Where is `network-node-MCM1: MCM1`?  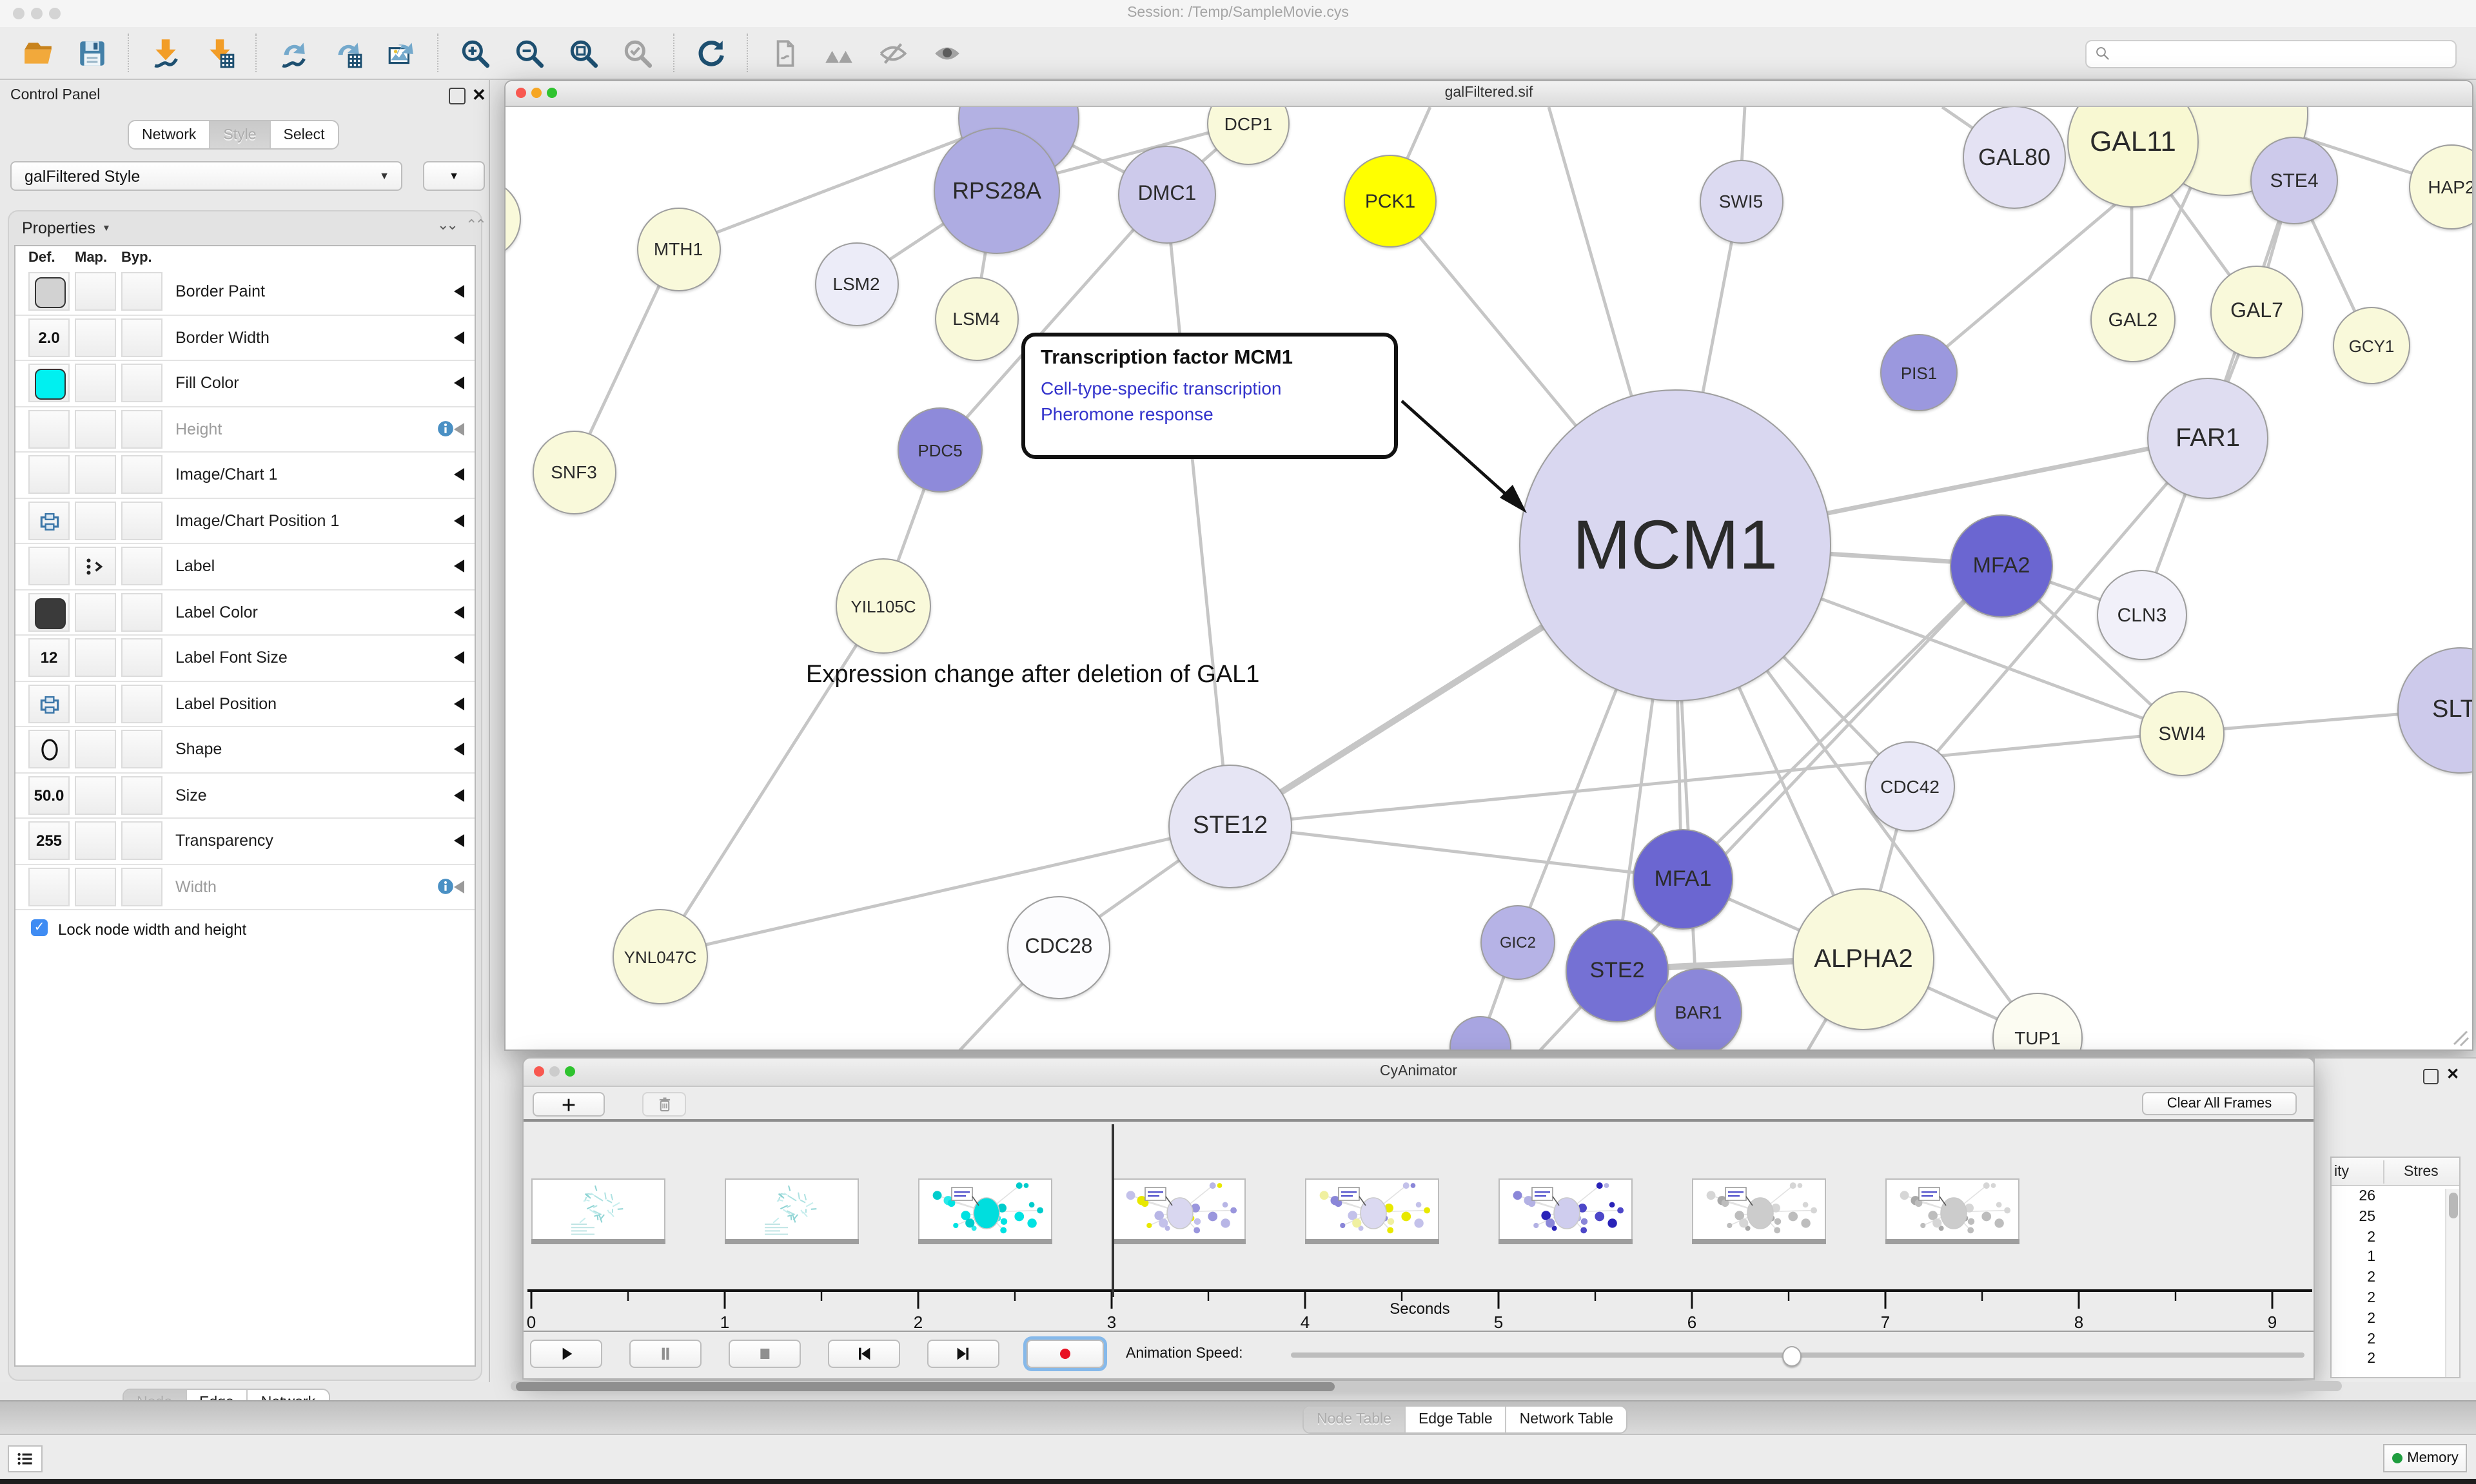
network-node-MCM1: MCM1 is located at coordinates (1675, 545).